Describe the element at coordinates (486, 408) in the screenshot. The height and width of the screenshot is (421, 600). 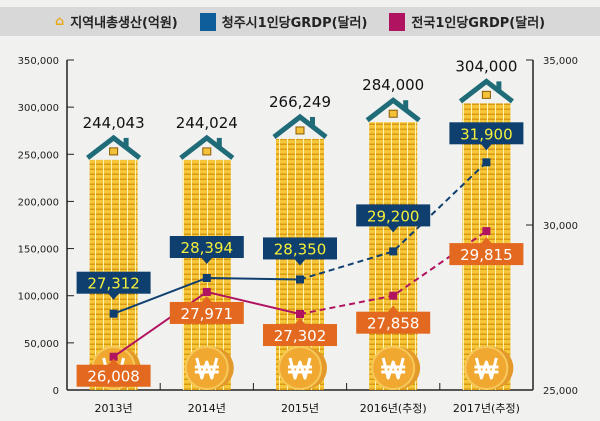
I see `x-tick-label: 2017년(추정)` at that location.